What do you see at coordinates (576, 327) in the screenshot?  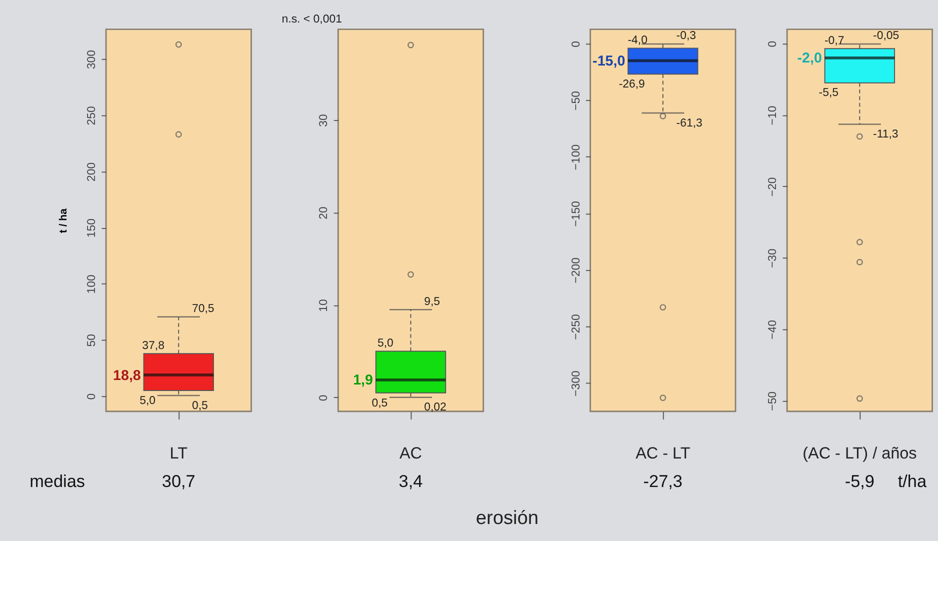 I see `y-tick-label: −250` at bounding box center [576, 327].